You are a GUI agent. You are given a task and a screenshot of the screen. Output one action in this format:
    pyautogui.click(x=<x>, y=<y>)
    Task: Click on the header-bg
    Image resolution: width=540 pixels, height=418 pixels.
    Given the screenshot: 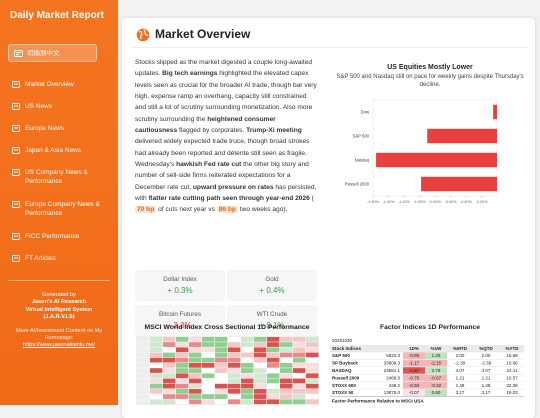 What is the action you would take?
    pyautogui.click(x=427, y=348)
    